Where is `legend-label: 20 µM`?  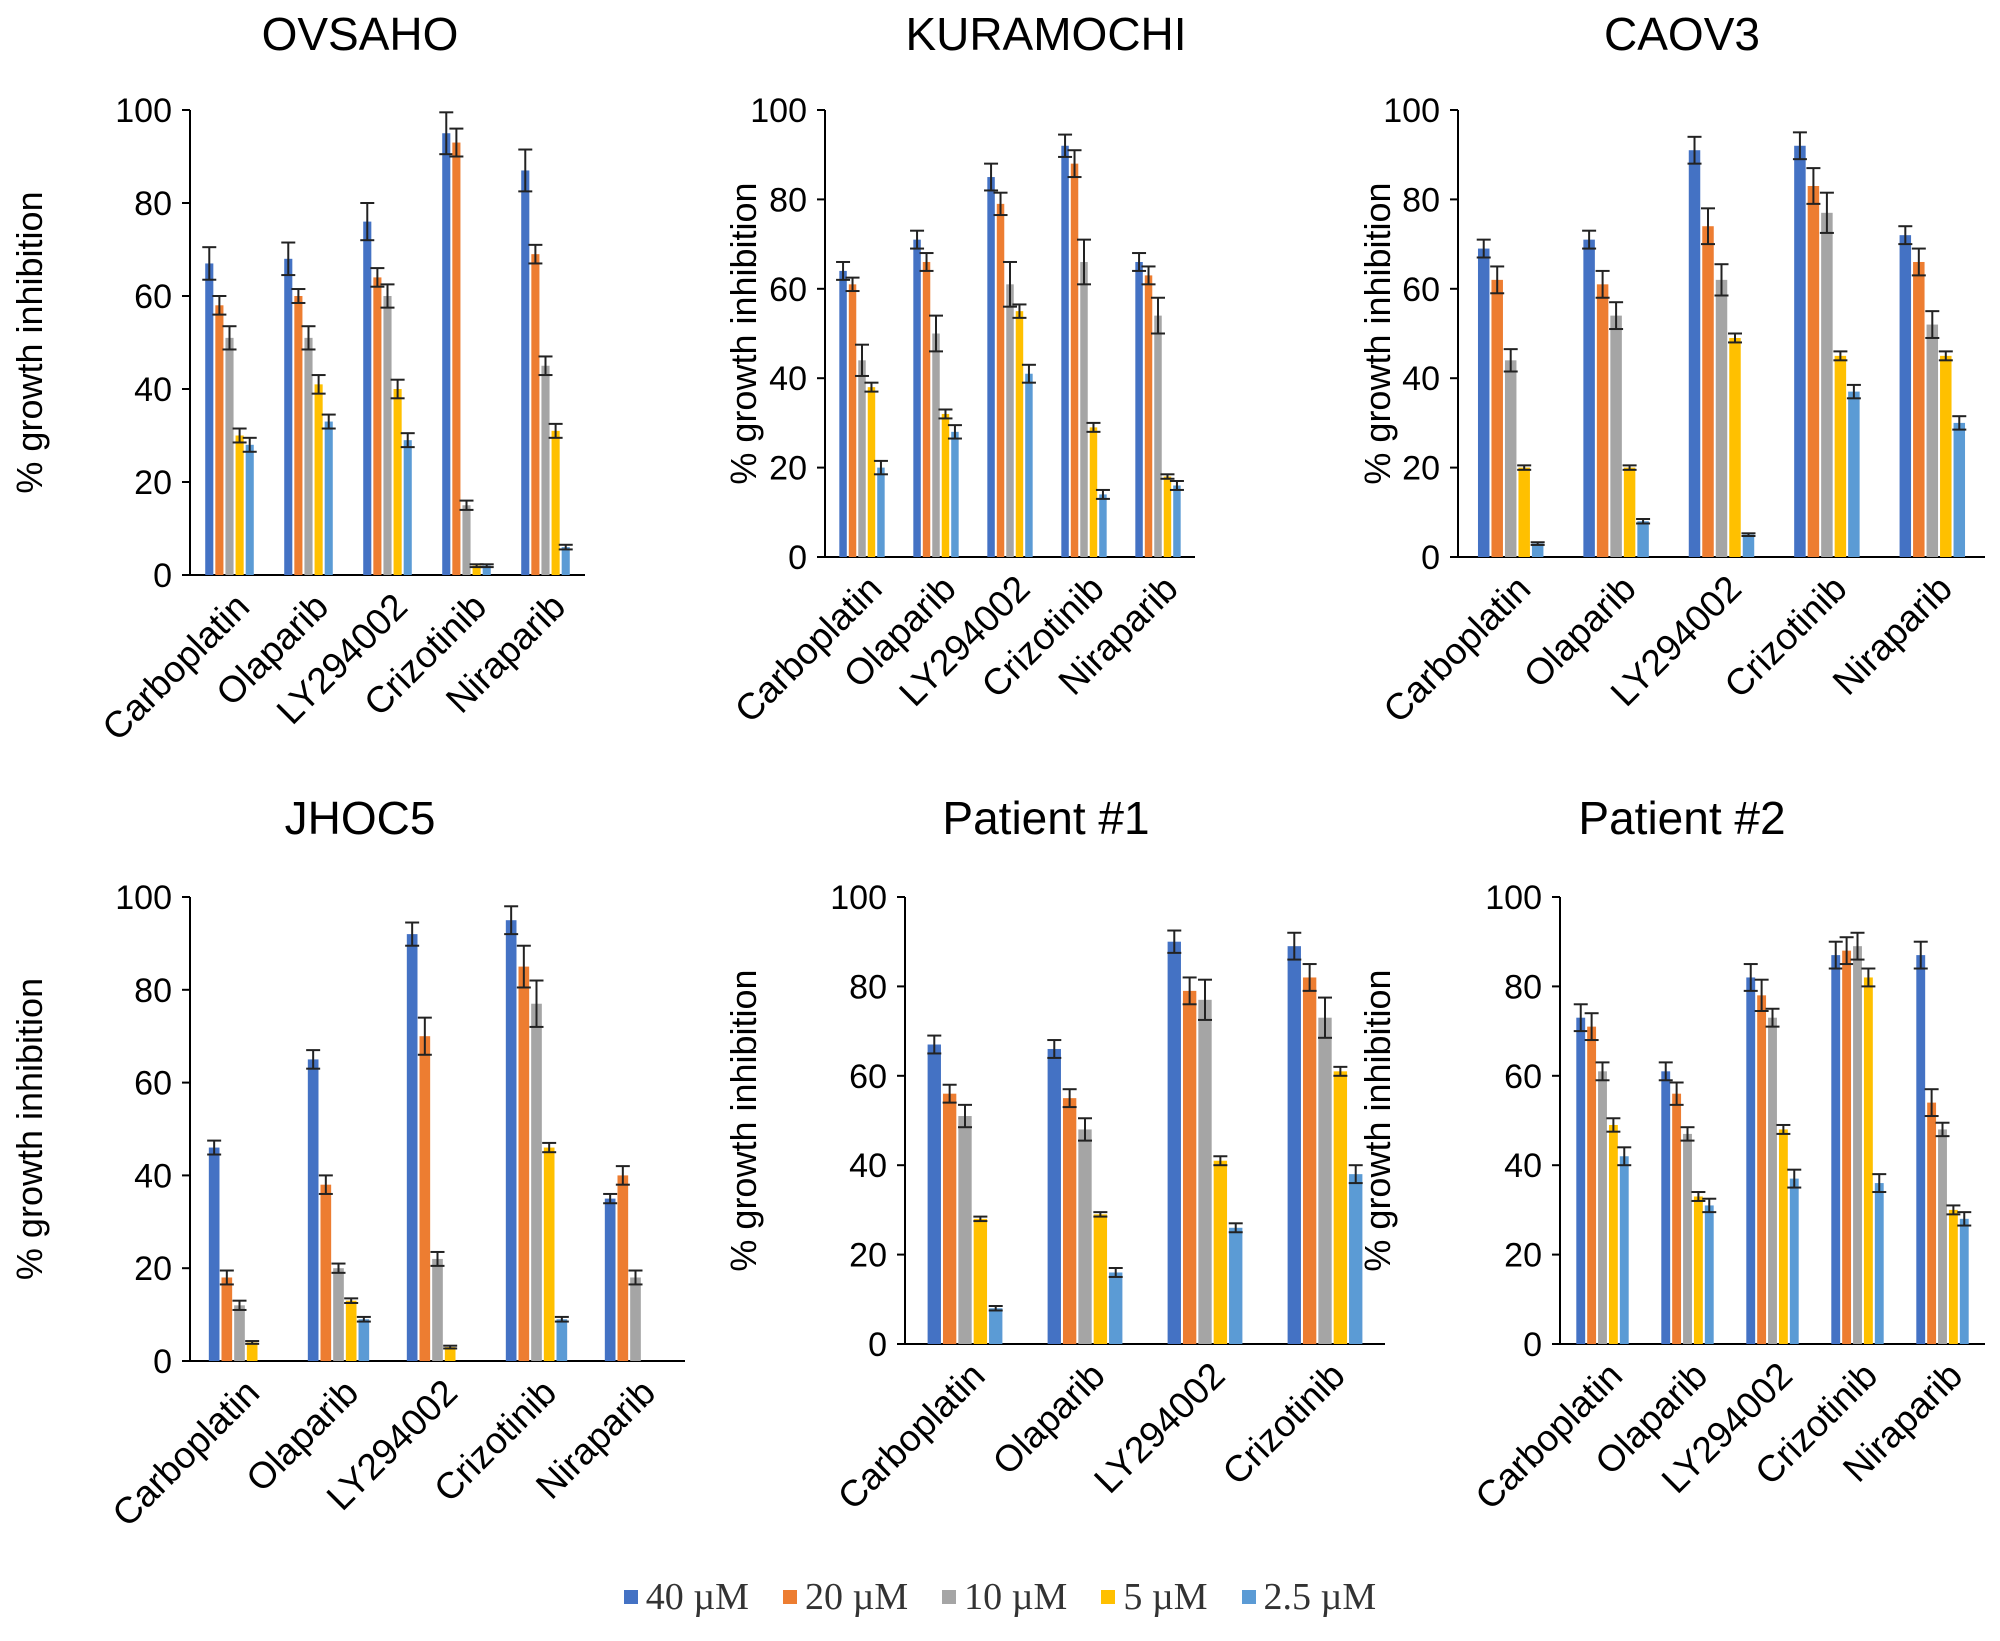 legend-label: 20 µM is located at coordinates (856, 1597).